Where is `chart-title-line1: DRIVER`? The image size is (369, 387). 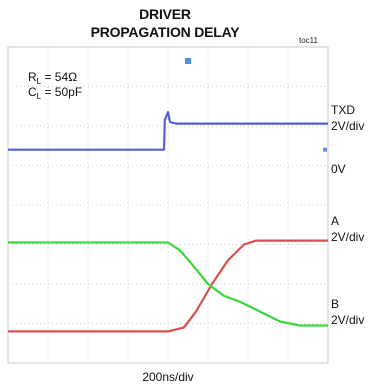 chart-title-line1: DRIVER is located at coordinates (165, 14).